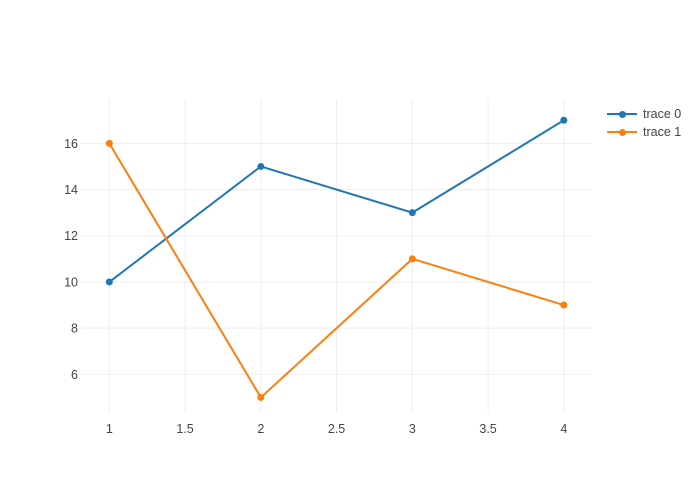 The image size is (700, 500). Describe the element at coordinates (563, 429) in the screenshot. I see `x-tick-label: 4` at that location.